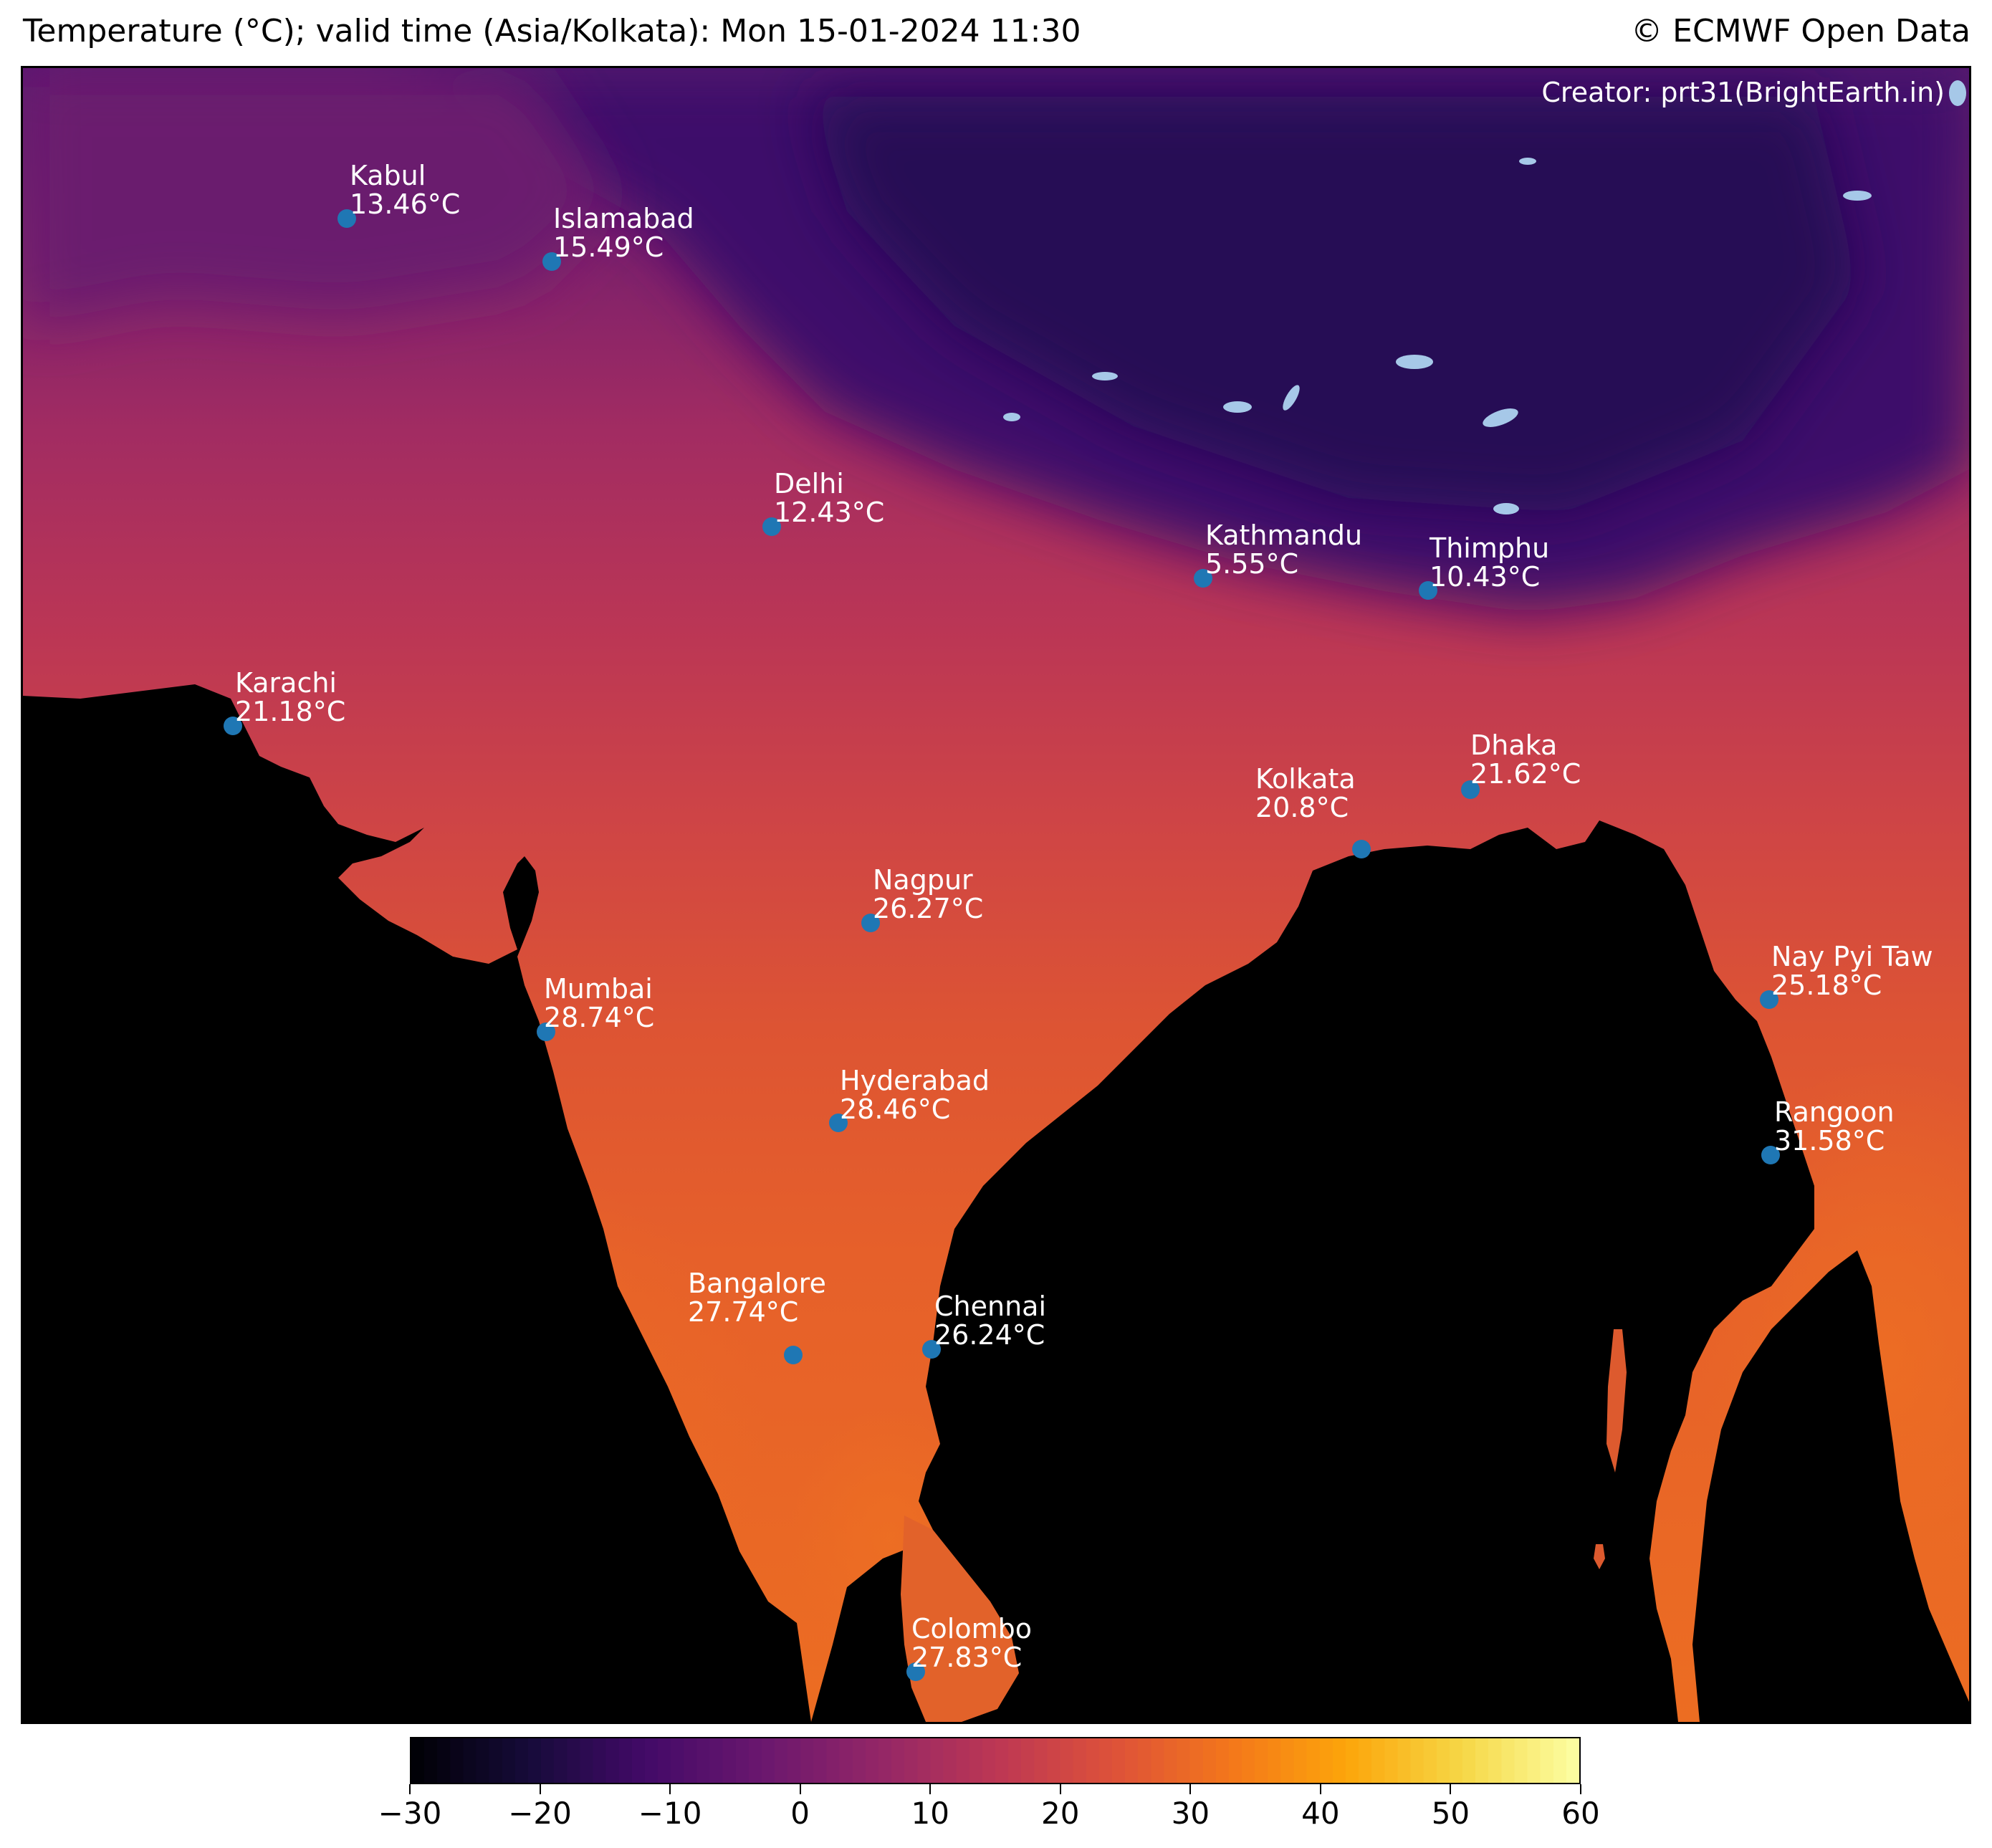  Describe the element at coordinates (1830, 1486) in the screenshot. I see `andaman-sea` at that location.